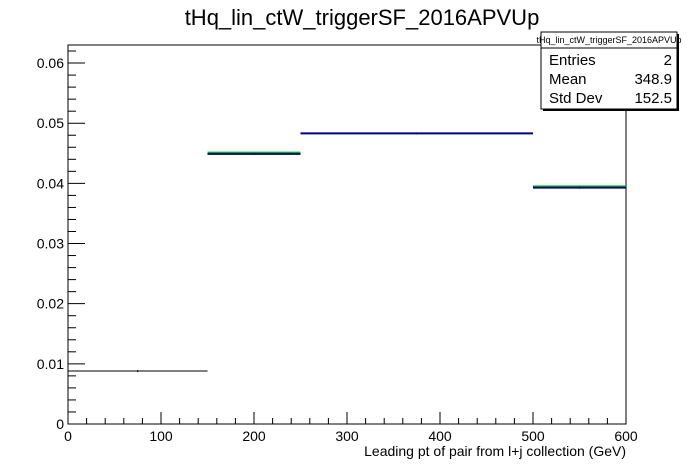  Describe the element at coordinates (362, 17) in the screenshot. I see `chart-title: tHq_lin_ctW_triggerSF_2016APVUp` at that location.